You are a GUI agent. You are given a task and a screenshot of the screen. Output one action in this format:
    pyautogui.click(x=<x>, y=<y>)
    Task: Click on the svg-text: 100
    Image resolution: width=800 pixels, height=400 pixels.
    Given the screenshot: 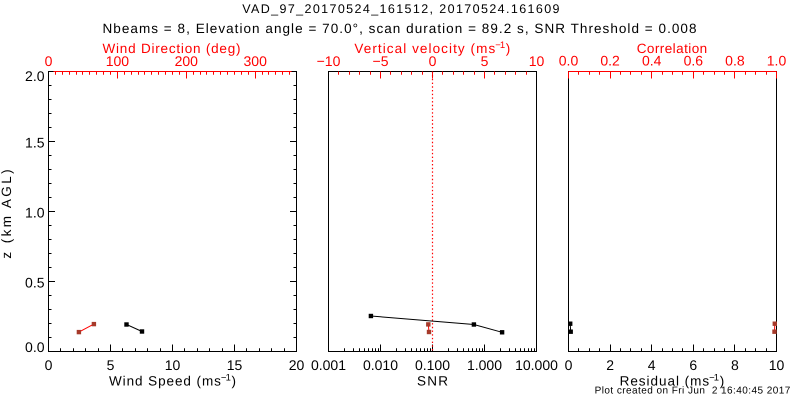 What is the action you would take?
    pyautogui.click(x=118, y=61)
    